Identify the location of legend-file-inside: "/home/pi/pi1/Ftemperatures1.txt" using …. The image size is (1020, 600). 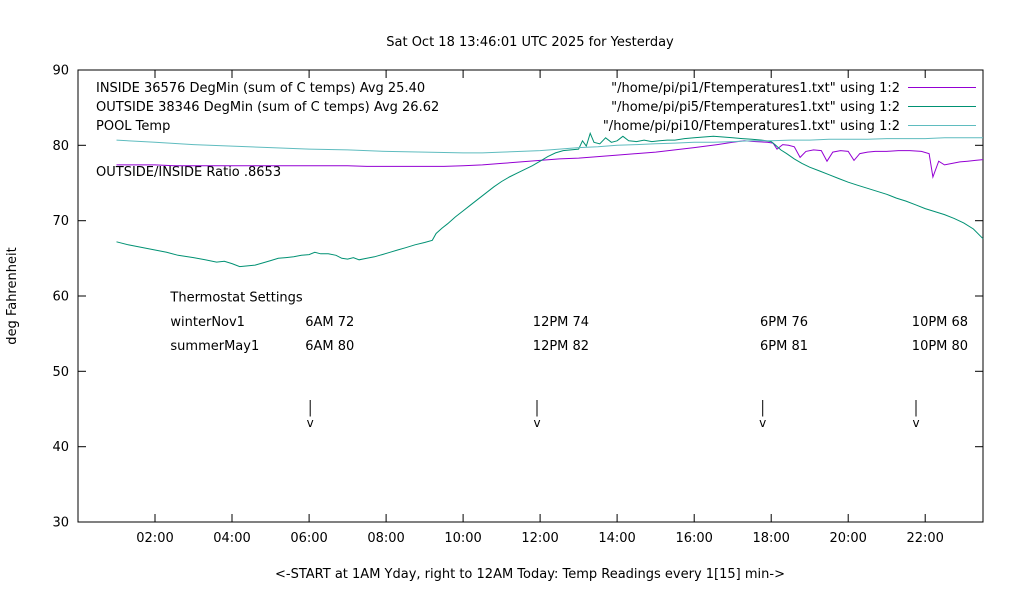
(755, 88).